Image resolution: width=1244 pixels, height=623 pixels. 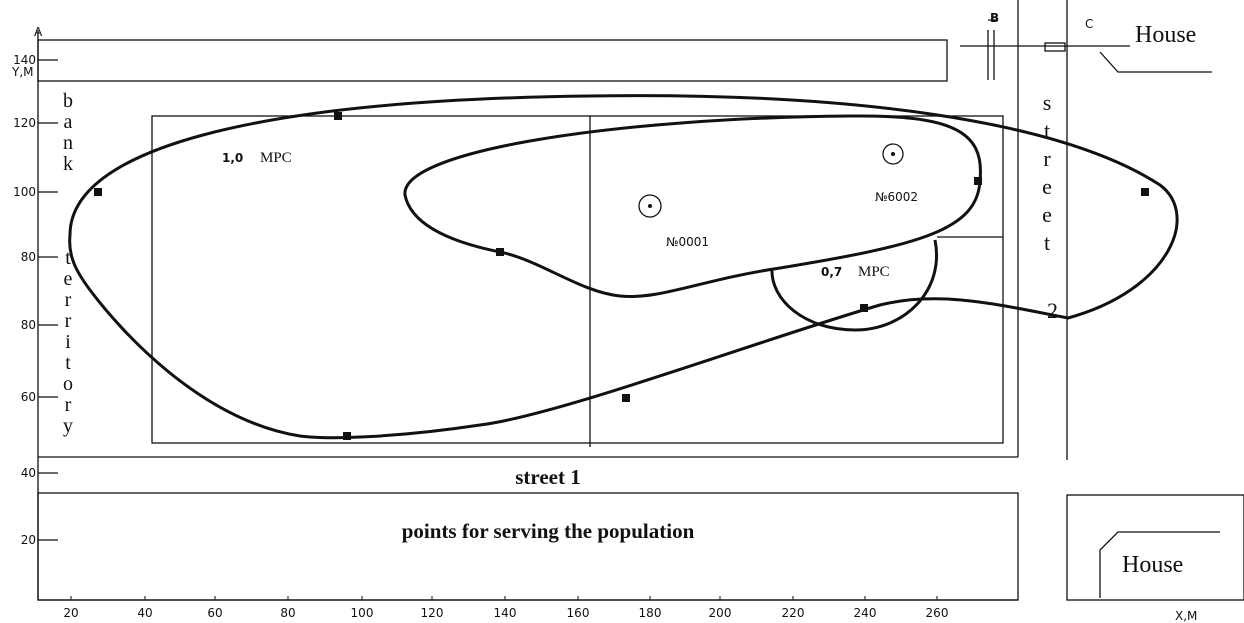 What do you see at coordinates (687, 242) in the screenshot?
I see `source-label: №0001` at bounding box center [687, 242].